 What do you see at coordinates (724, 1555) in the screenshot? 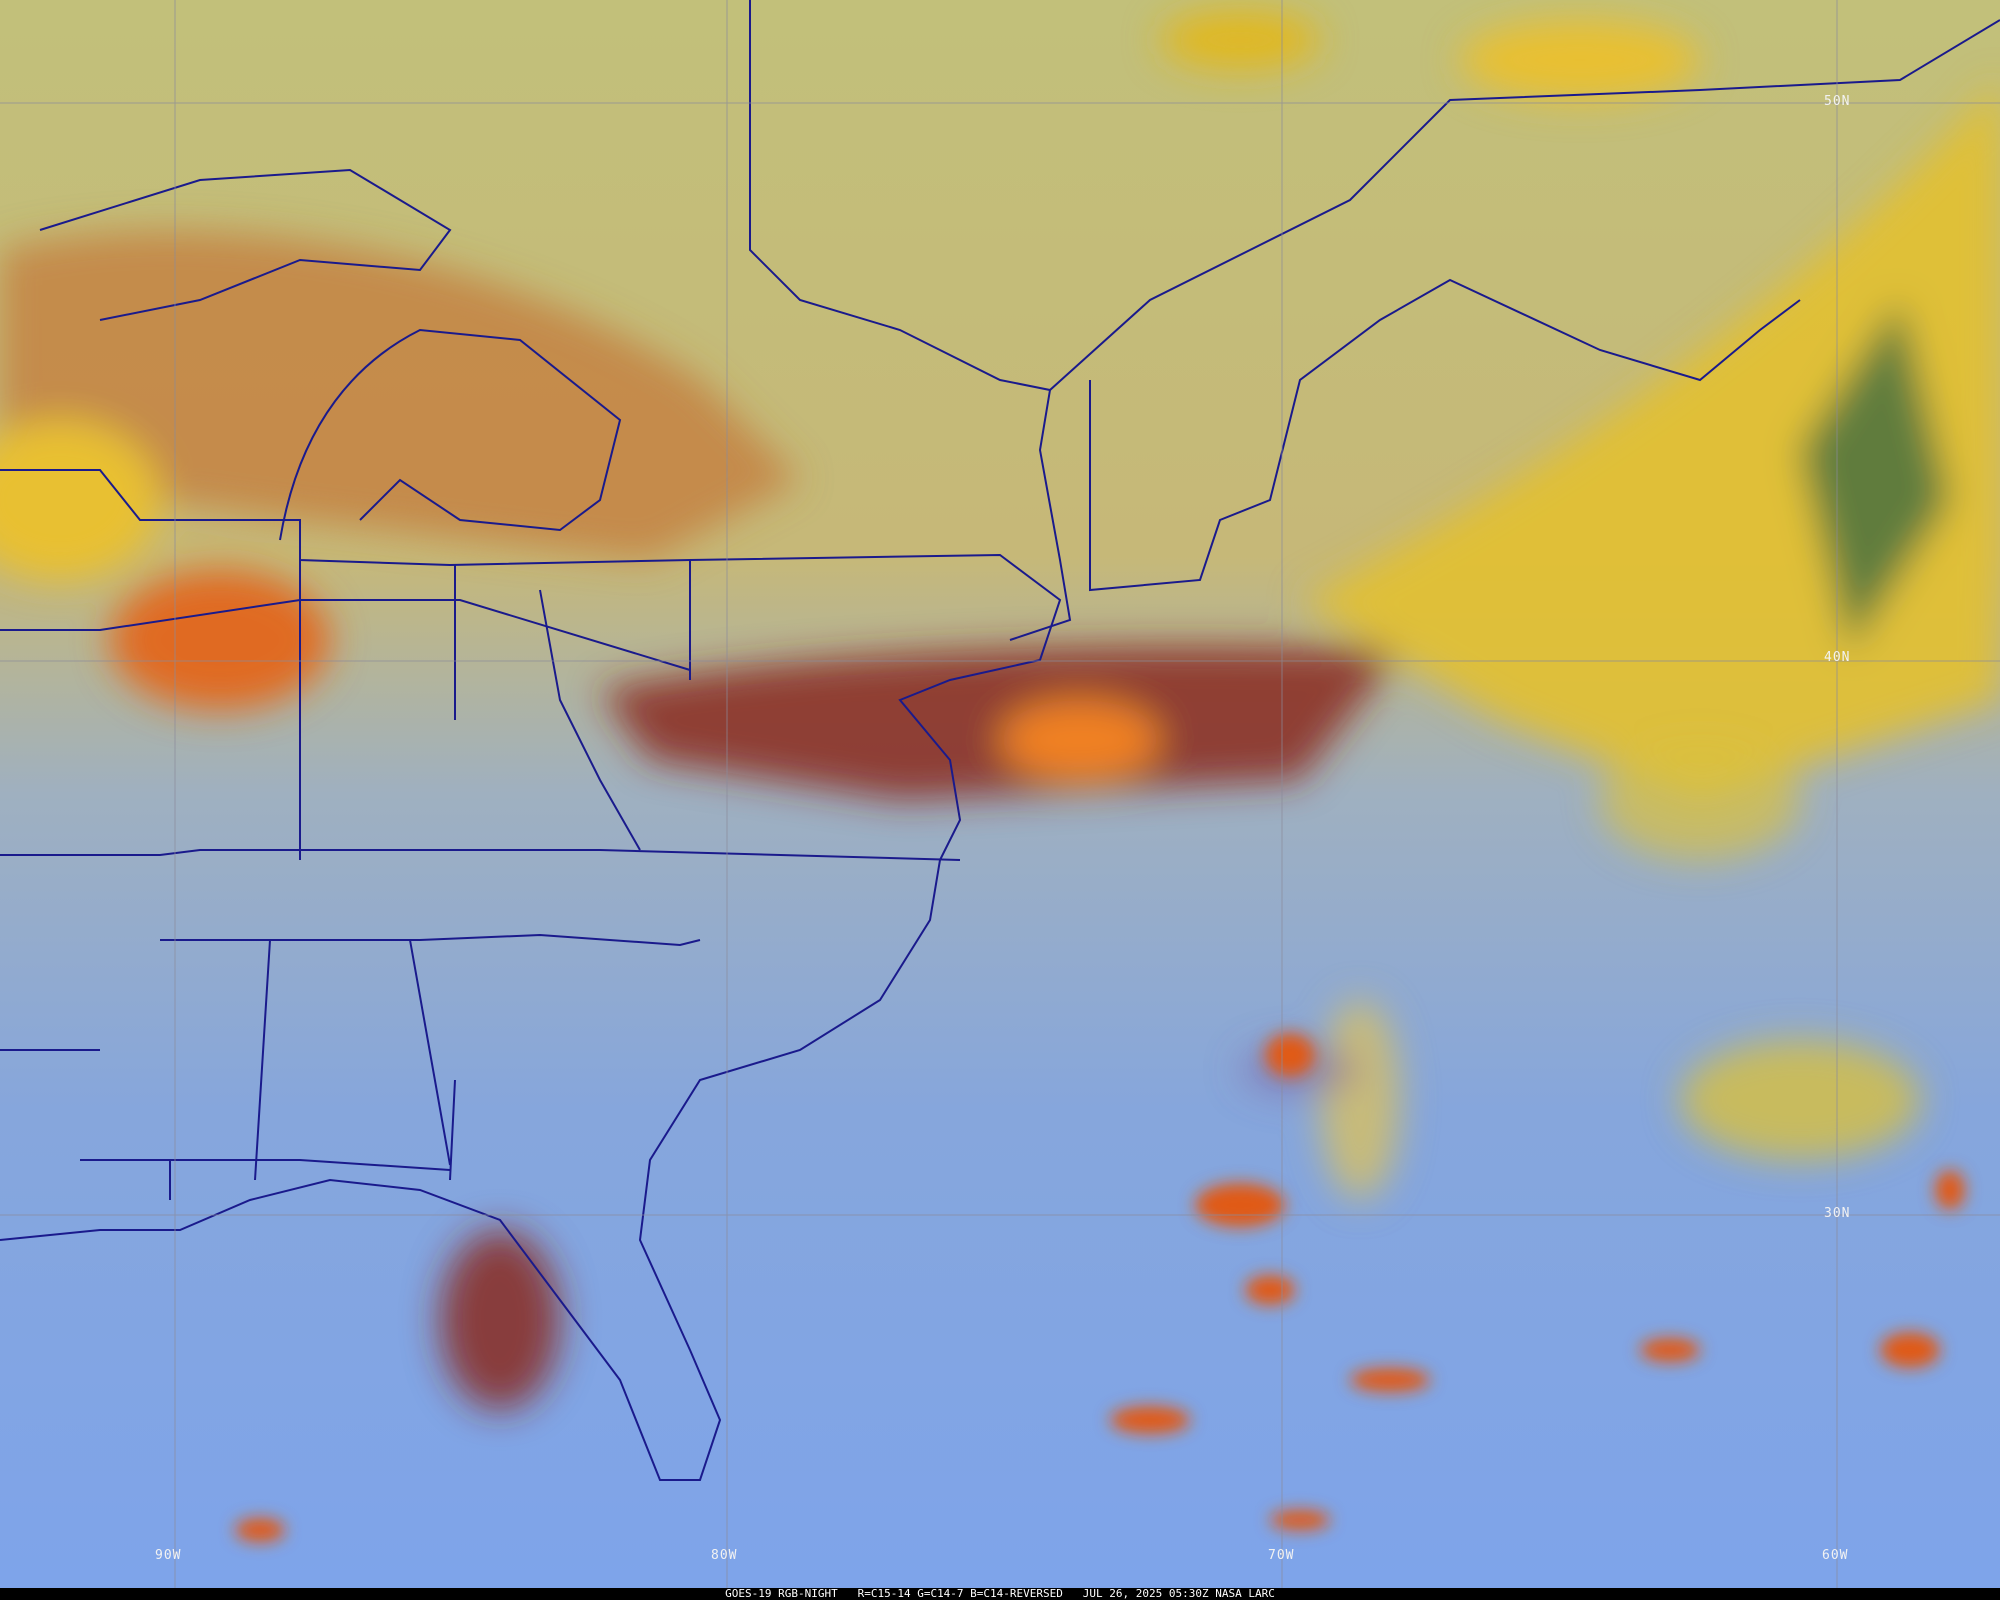
I see `lon-label-80w: 80W` at bounding box center [724, 1555].